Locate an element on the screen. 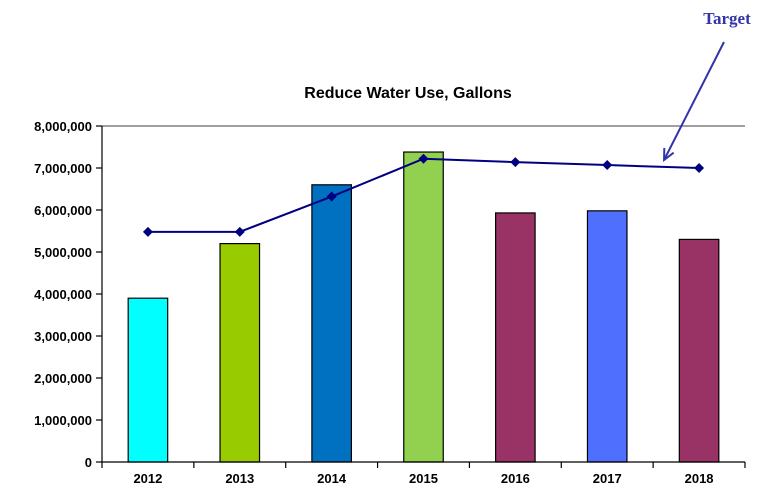  y-tick-label: 3,000,000 is located at coordinates (63, 336).